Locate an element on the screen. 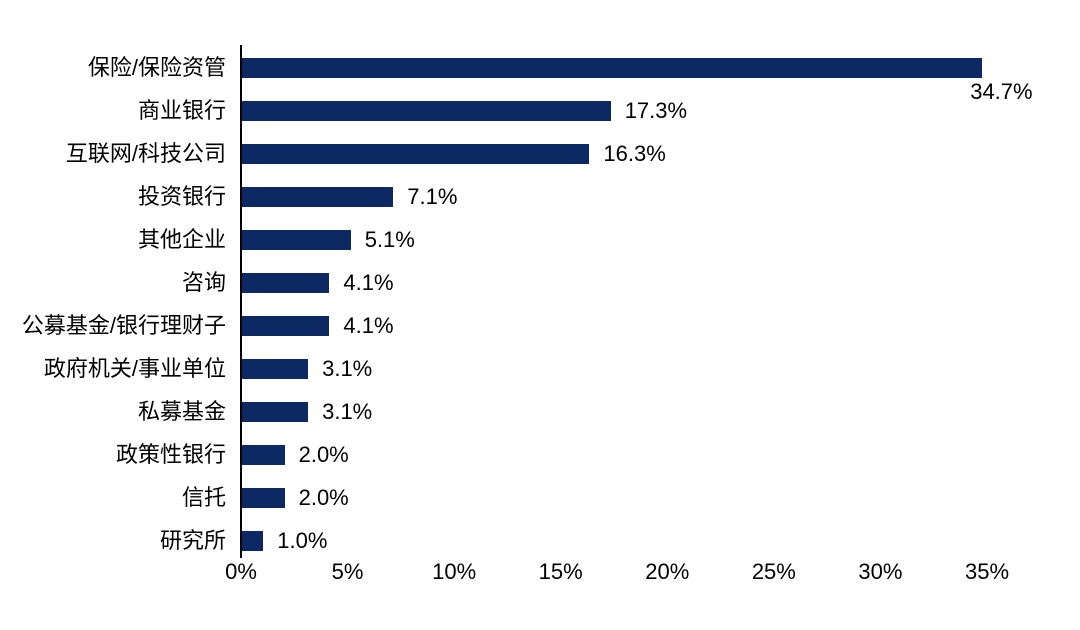 The height and width of the screenshot is (630, 1080). y-axis-line is located at coordinates (241, 301).